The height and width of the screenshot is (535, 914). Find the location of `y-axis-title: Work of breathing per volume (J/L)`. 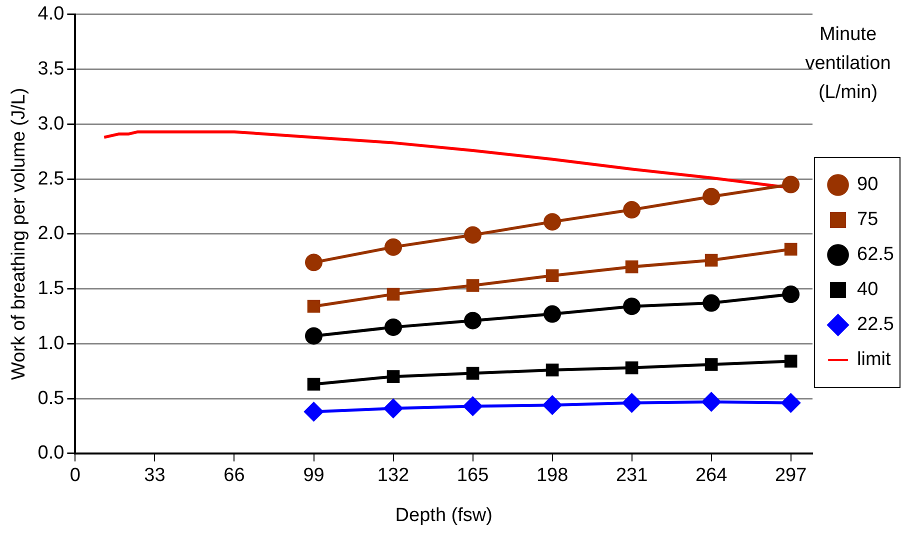

y-axis-title: Work of breathing per volume (J/L) is located at coordinates (19, 234).